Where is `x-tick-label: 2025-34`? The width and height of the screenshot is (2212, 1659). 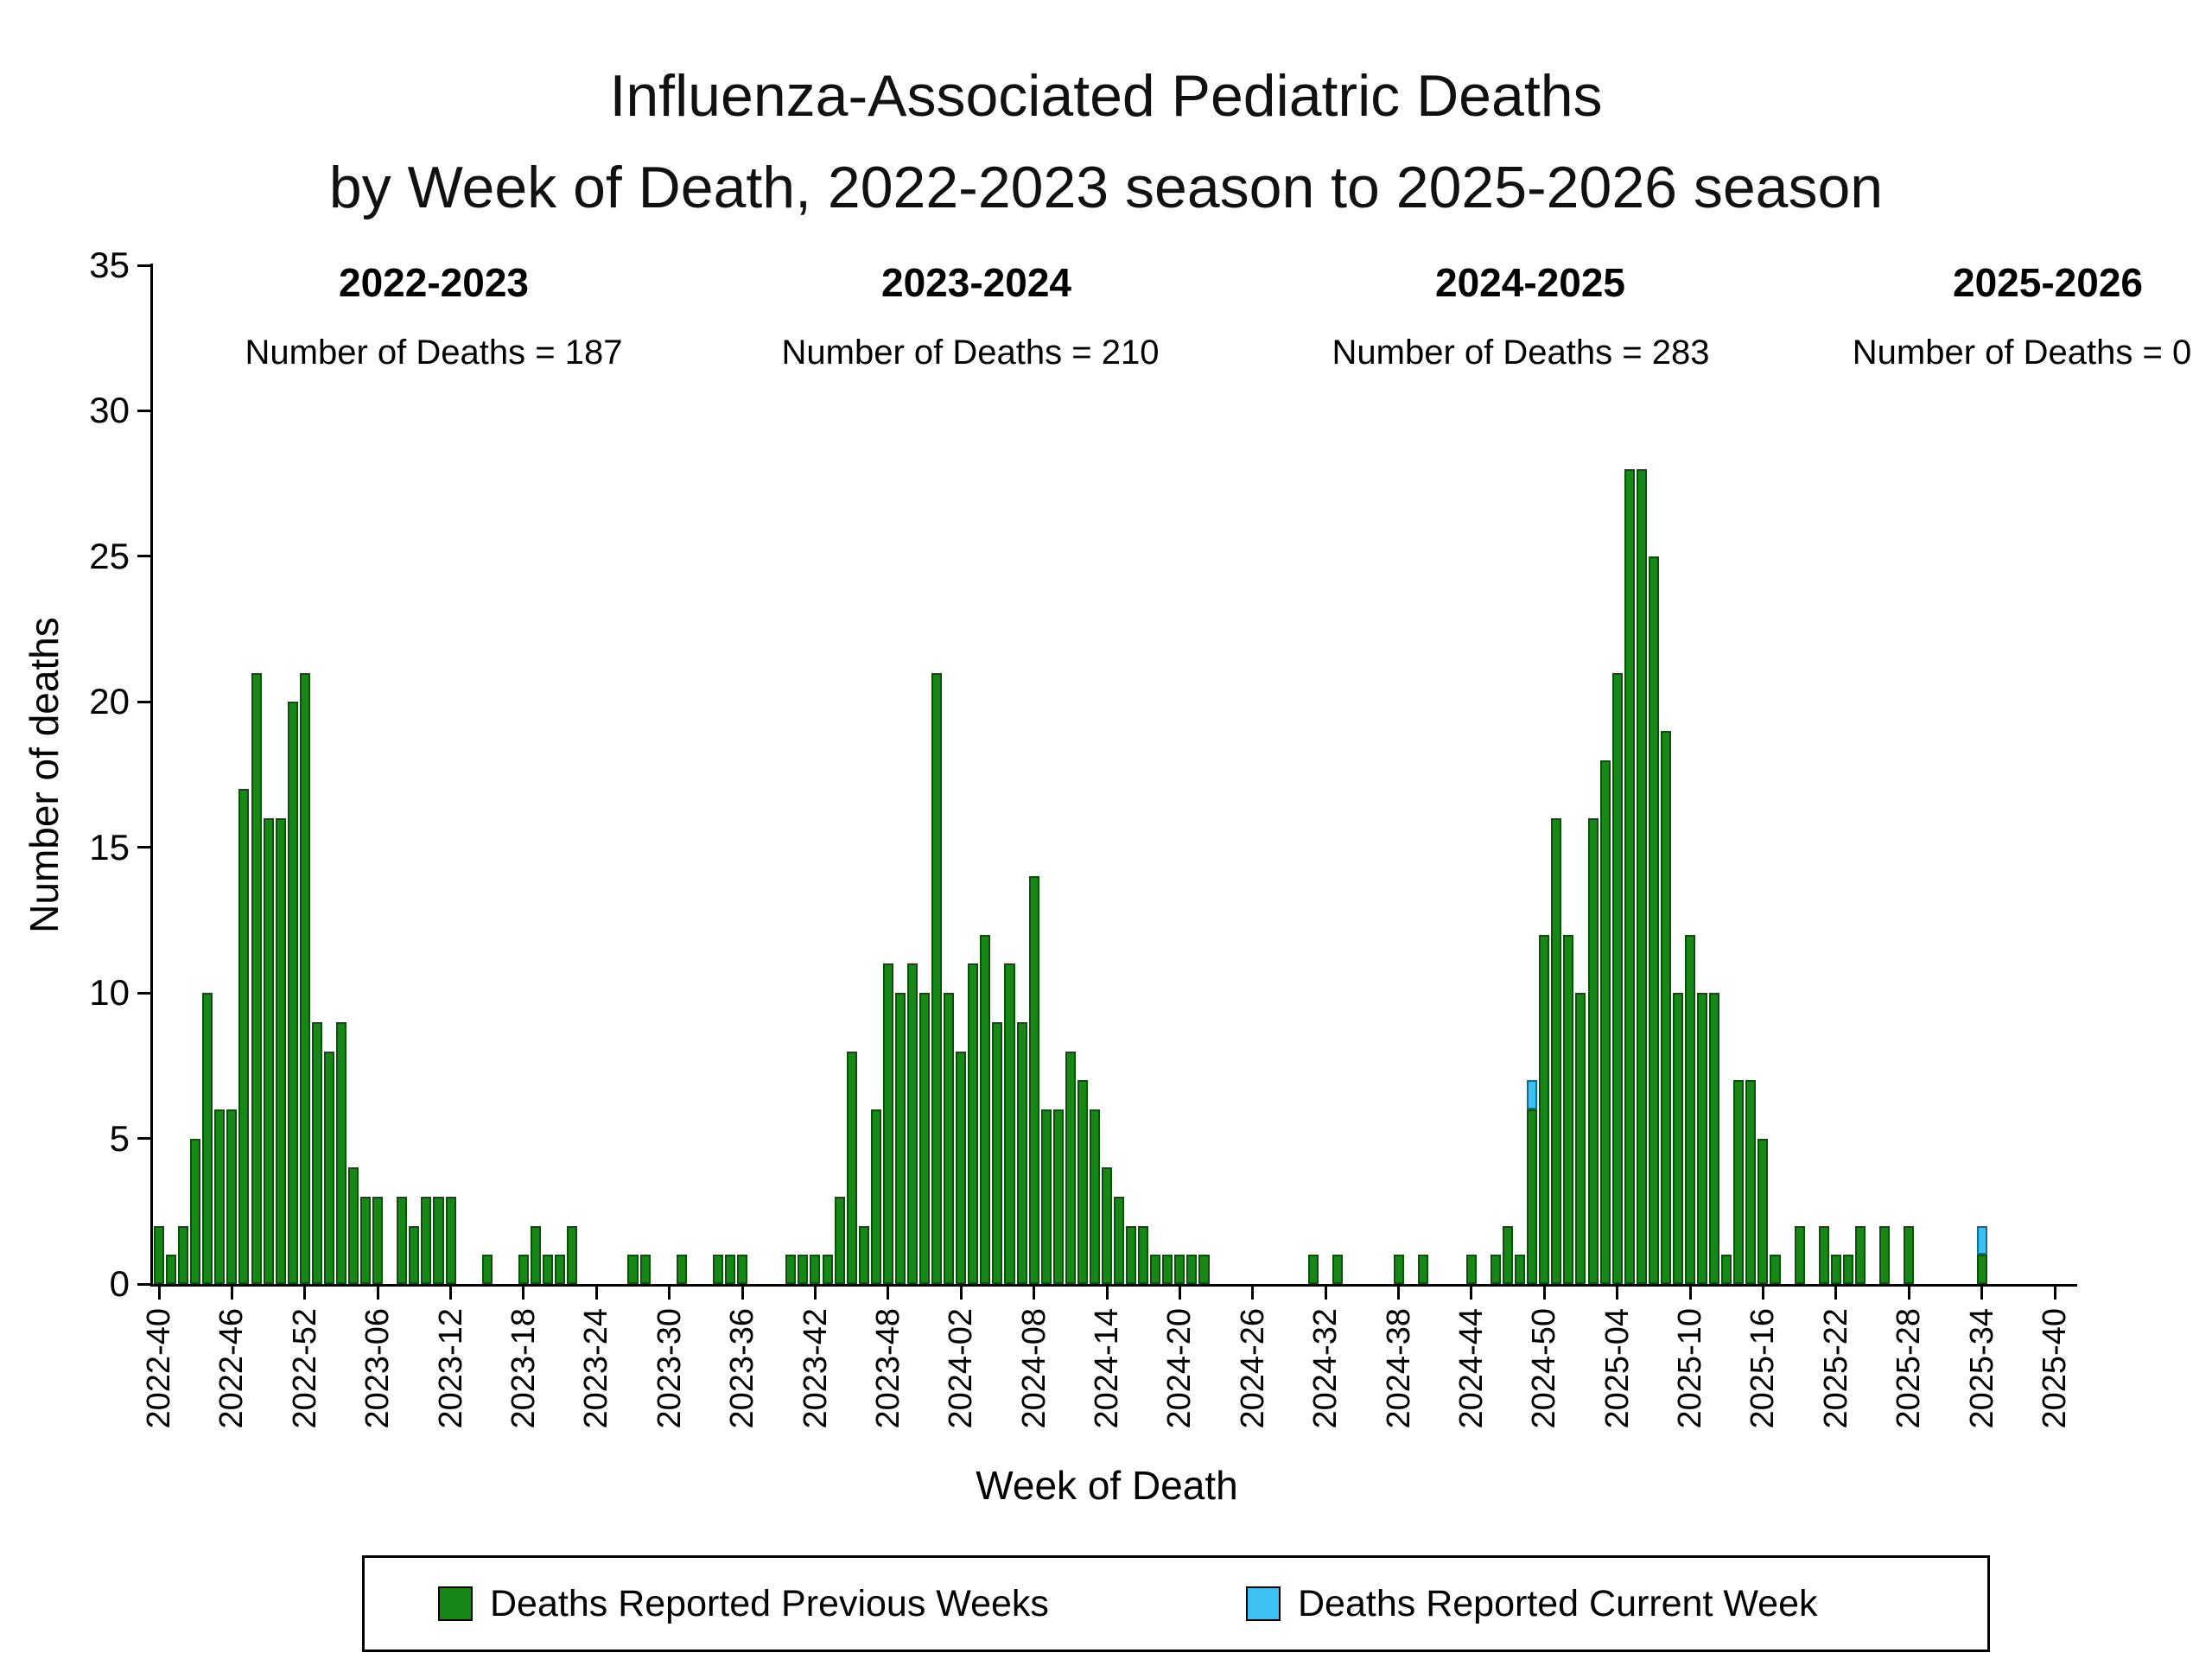 x-tick-label: 2025-34 is located at coordinates (1981, 1368).